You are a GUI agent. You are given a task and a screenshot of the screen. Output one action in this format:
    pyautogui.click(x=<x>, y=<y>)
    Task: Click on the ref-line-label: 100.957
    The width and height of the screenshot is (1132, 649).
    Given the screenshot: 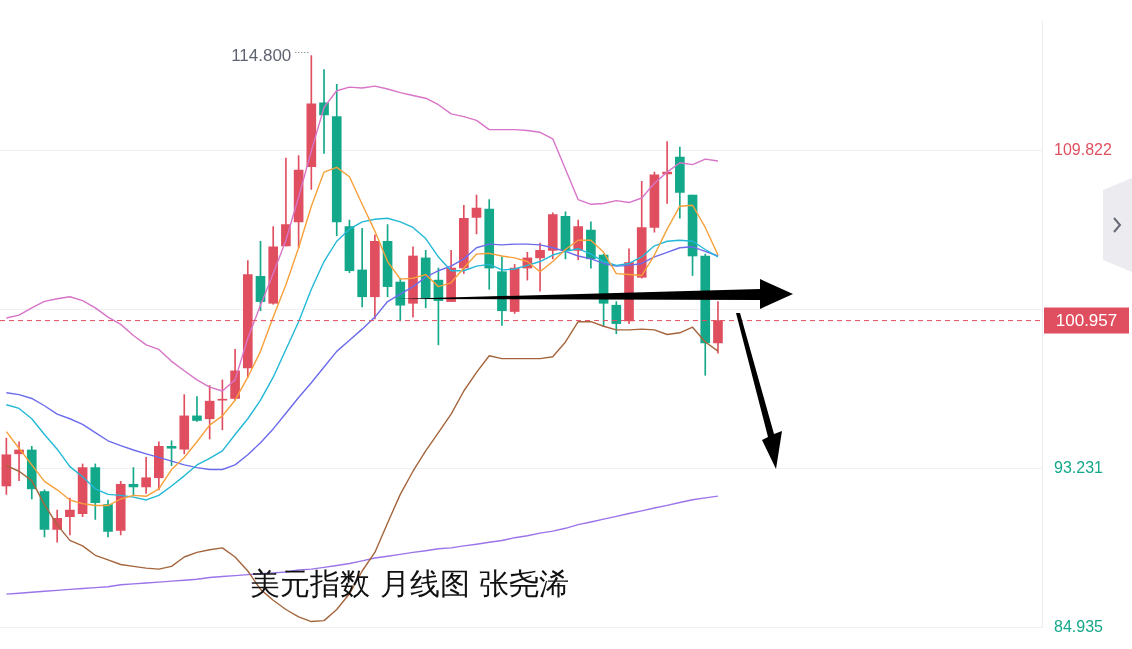 What is the action you would take?
    pyautogui.click(x=1086, y=321)
    